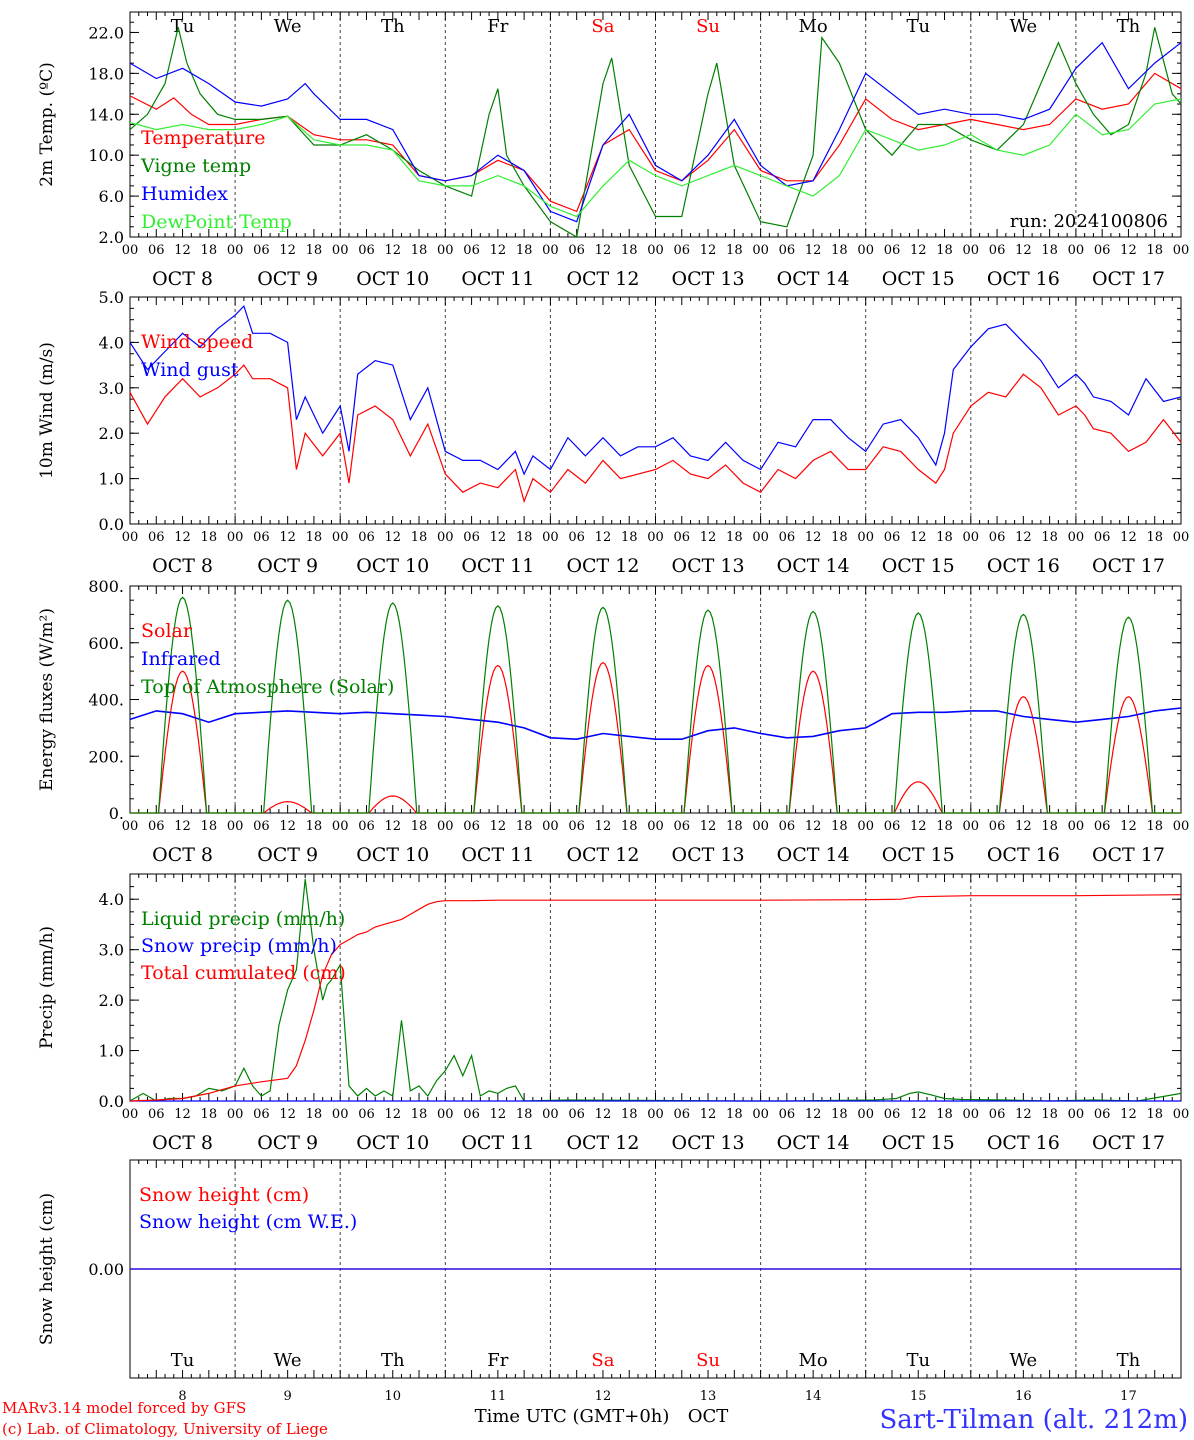 This screenshot has height=1440, width=1194. Describe the element at coordinates (182, 566) in the screenshot. I see `date-label: OCT 8` at that location.